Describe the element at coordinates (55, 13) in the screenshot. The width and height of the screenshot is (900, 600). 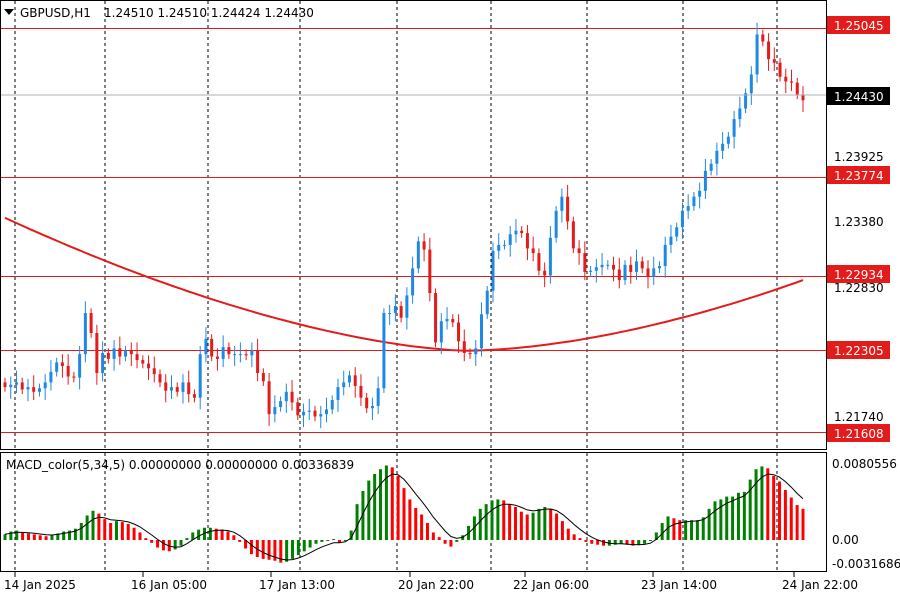
I see `symbol-label: GBPUSD,H1` at that location.